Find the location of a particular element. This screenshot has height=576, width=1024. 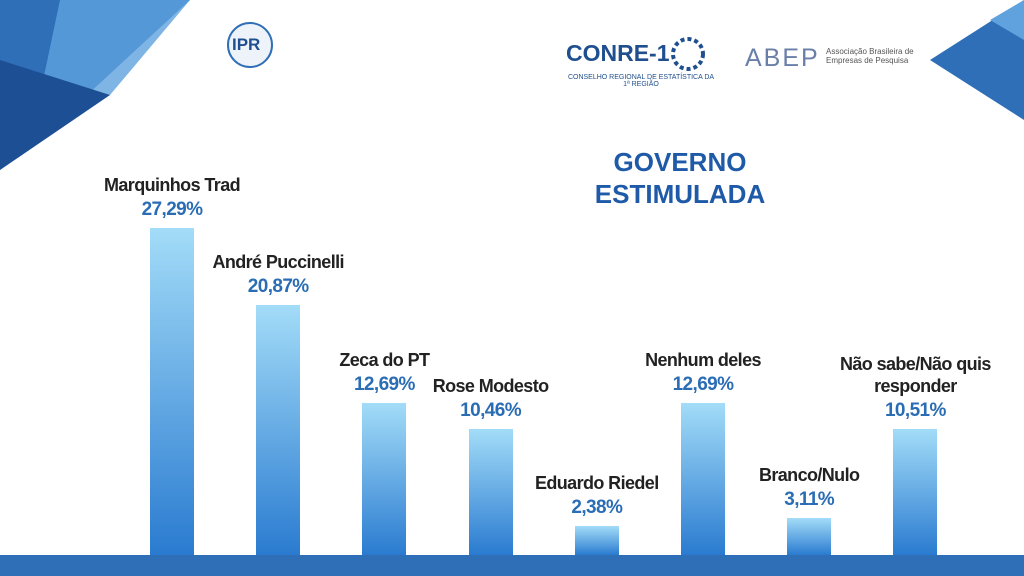

category-label: André Puccinelli is located at coordinates (278, 261).